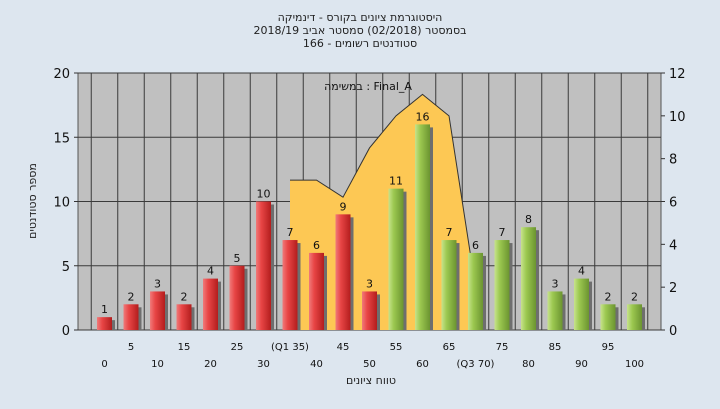 The image size is (720, 409). Describe the element at coordinates (61, 74) in the screenshot. I see `y-tick-label: 20` at that location.